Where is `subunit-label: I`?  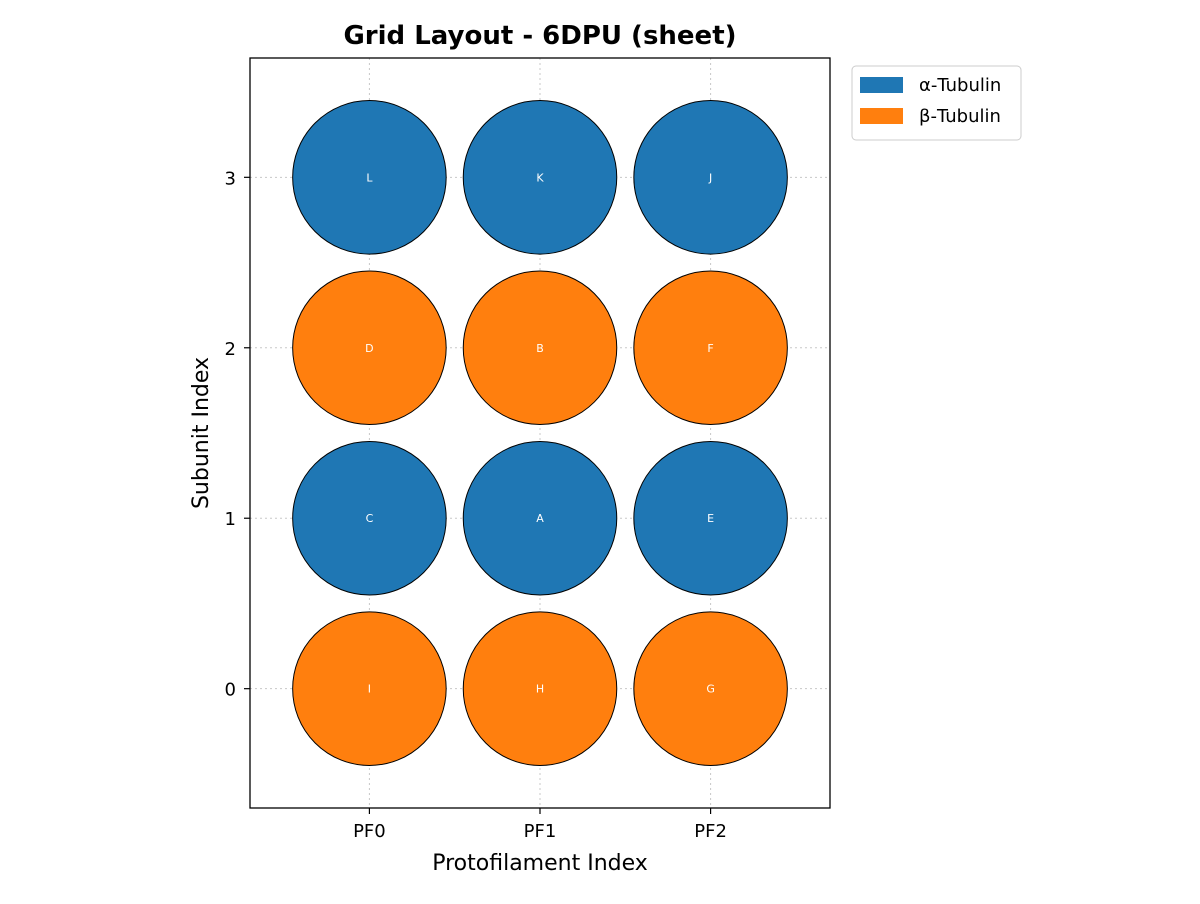 subunit-label: I is located at coordinates (369, 689).